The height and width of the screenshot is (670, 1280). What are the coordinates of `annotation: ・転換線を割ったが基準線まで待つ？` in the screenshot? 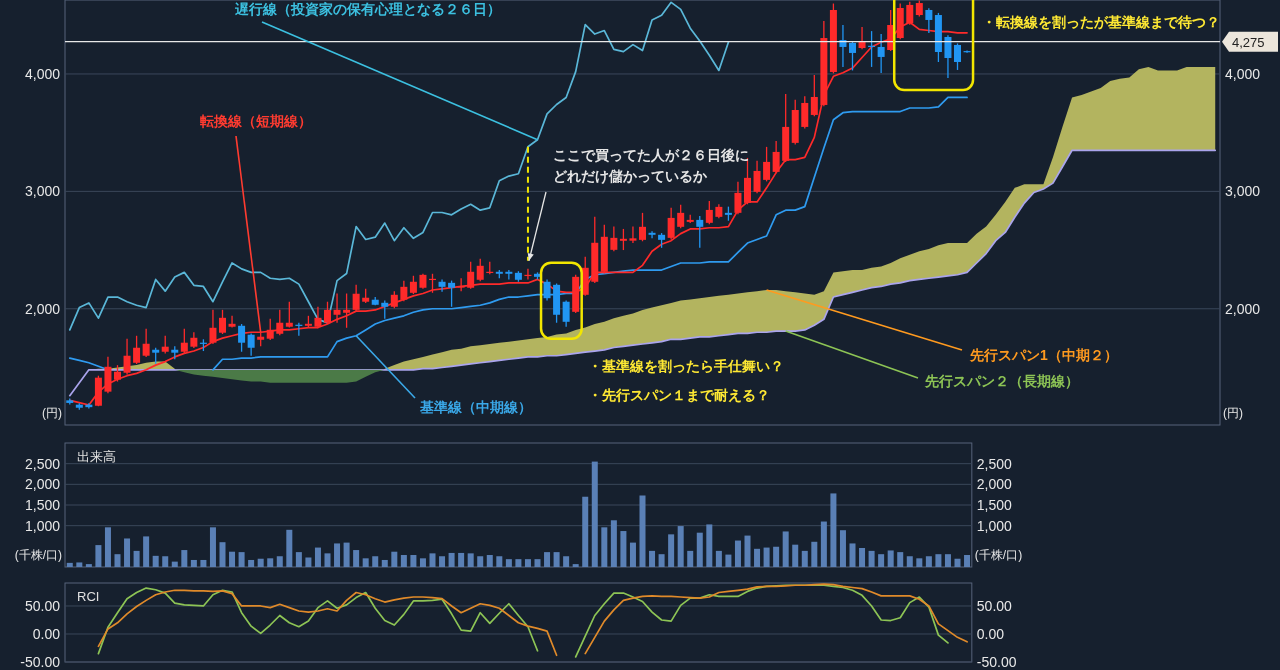 It's located at (1101, 22).